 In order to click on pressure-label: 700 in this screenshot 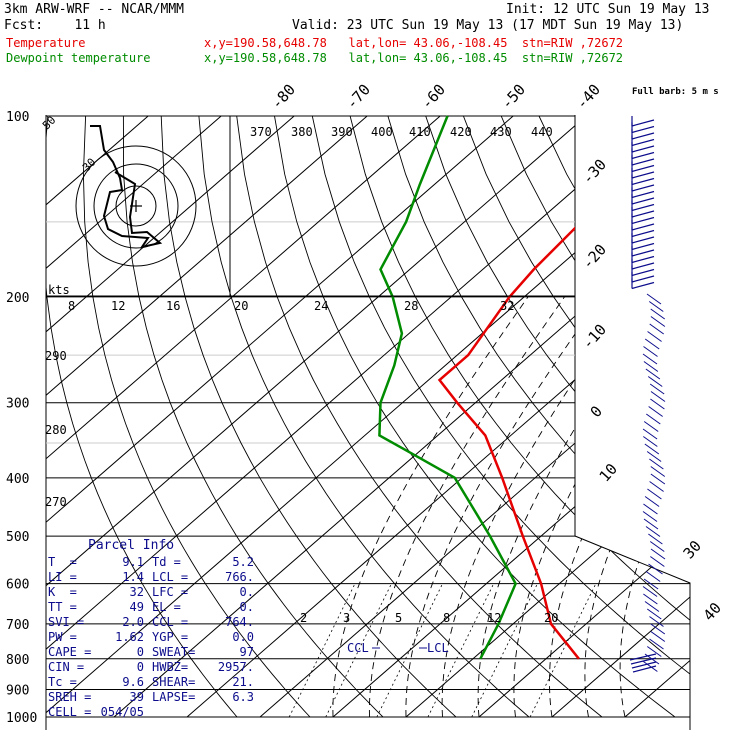, I will do `click(17, 625)`.